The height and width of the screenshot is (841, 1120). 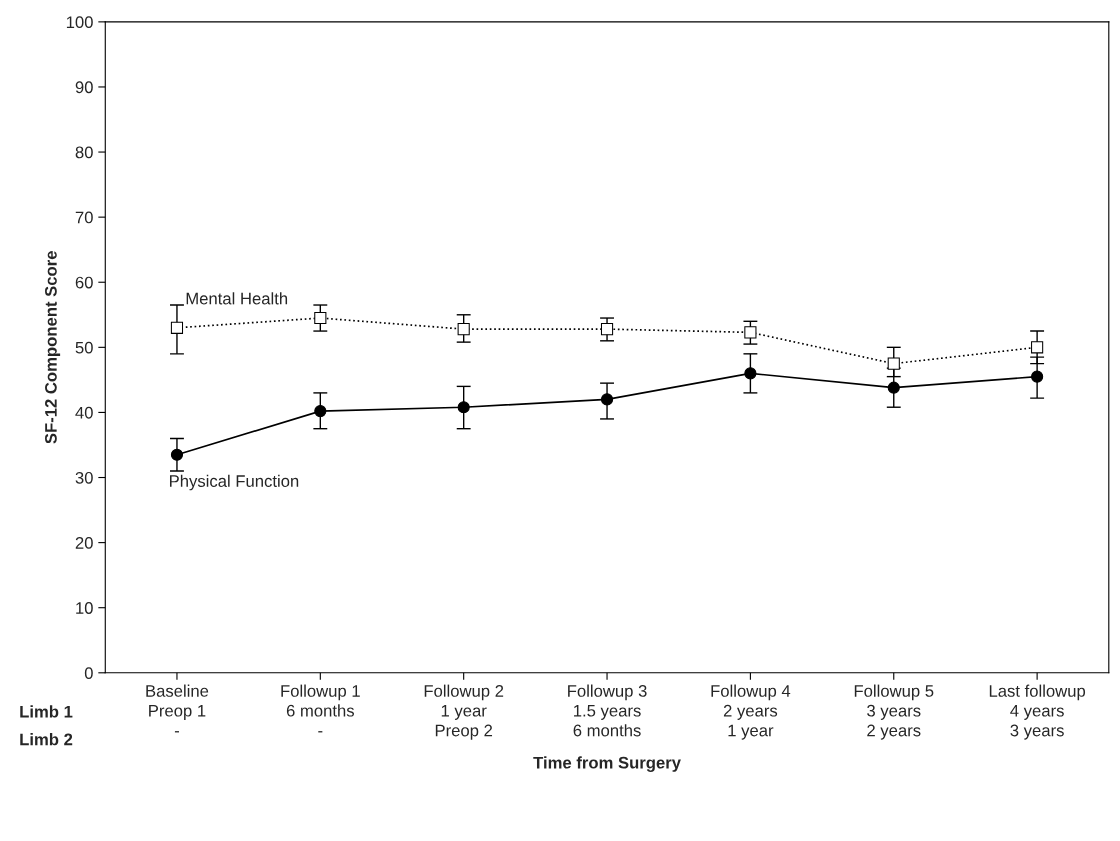 I want to click on series-label: Mental Health, so click(x=237, y=298).